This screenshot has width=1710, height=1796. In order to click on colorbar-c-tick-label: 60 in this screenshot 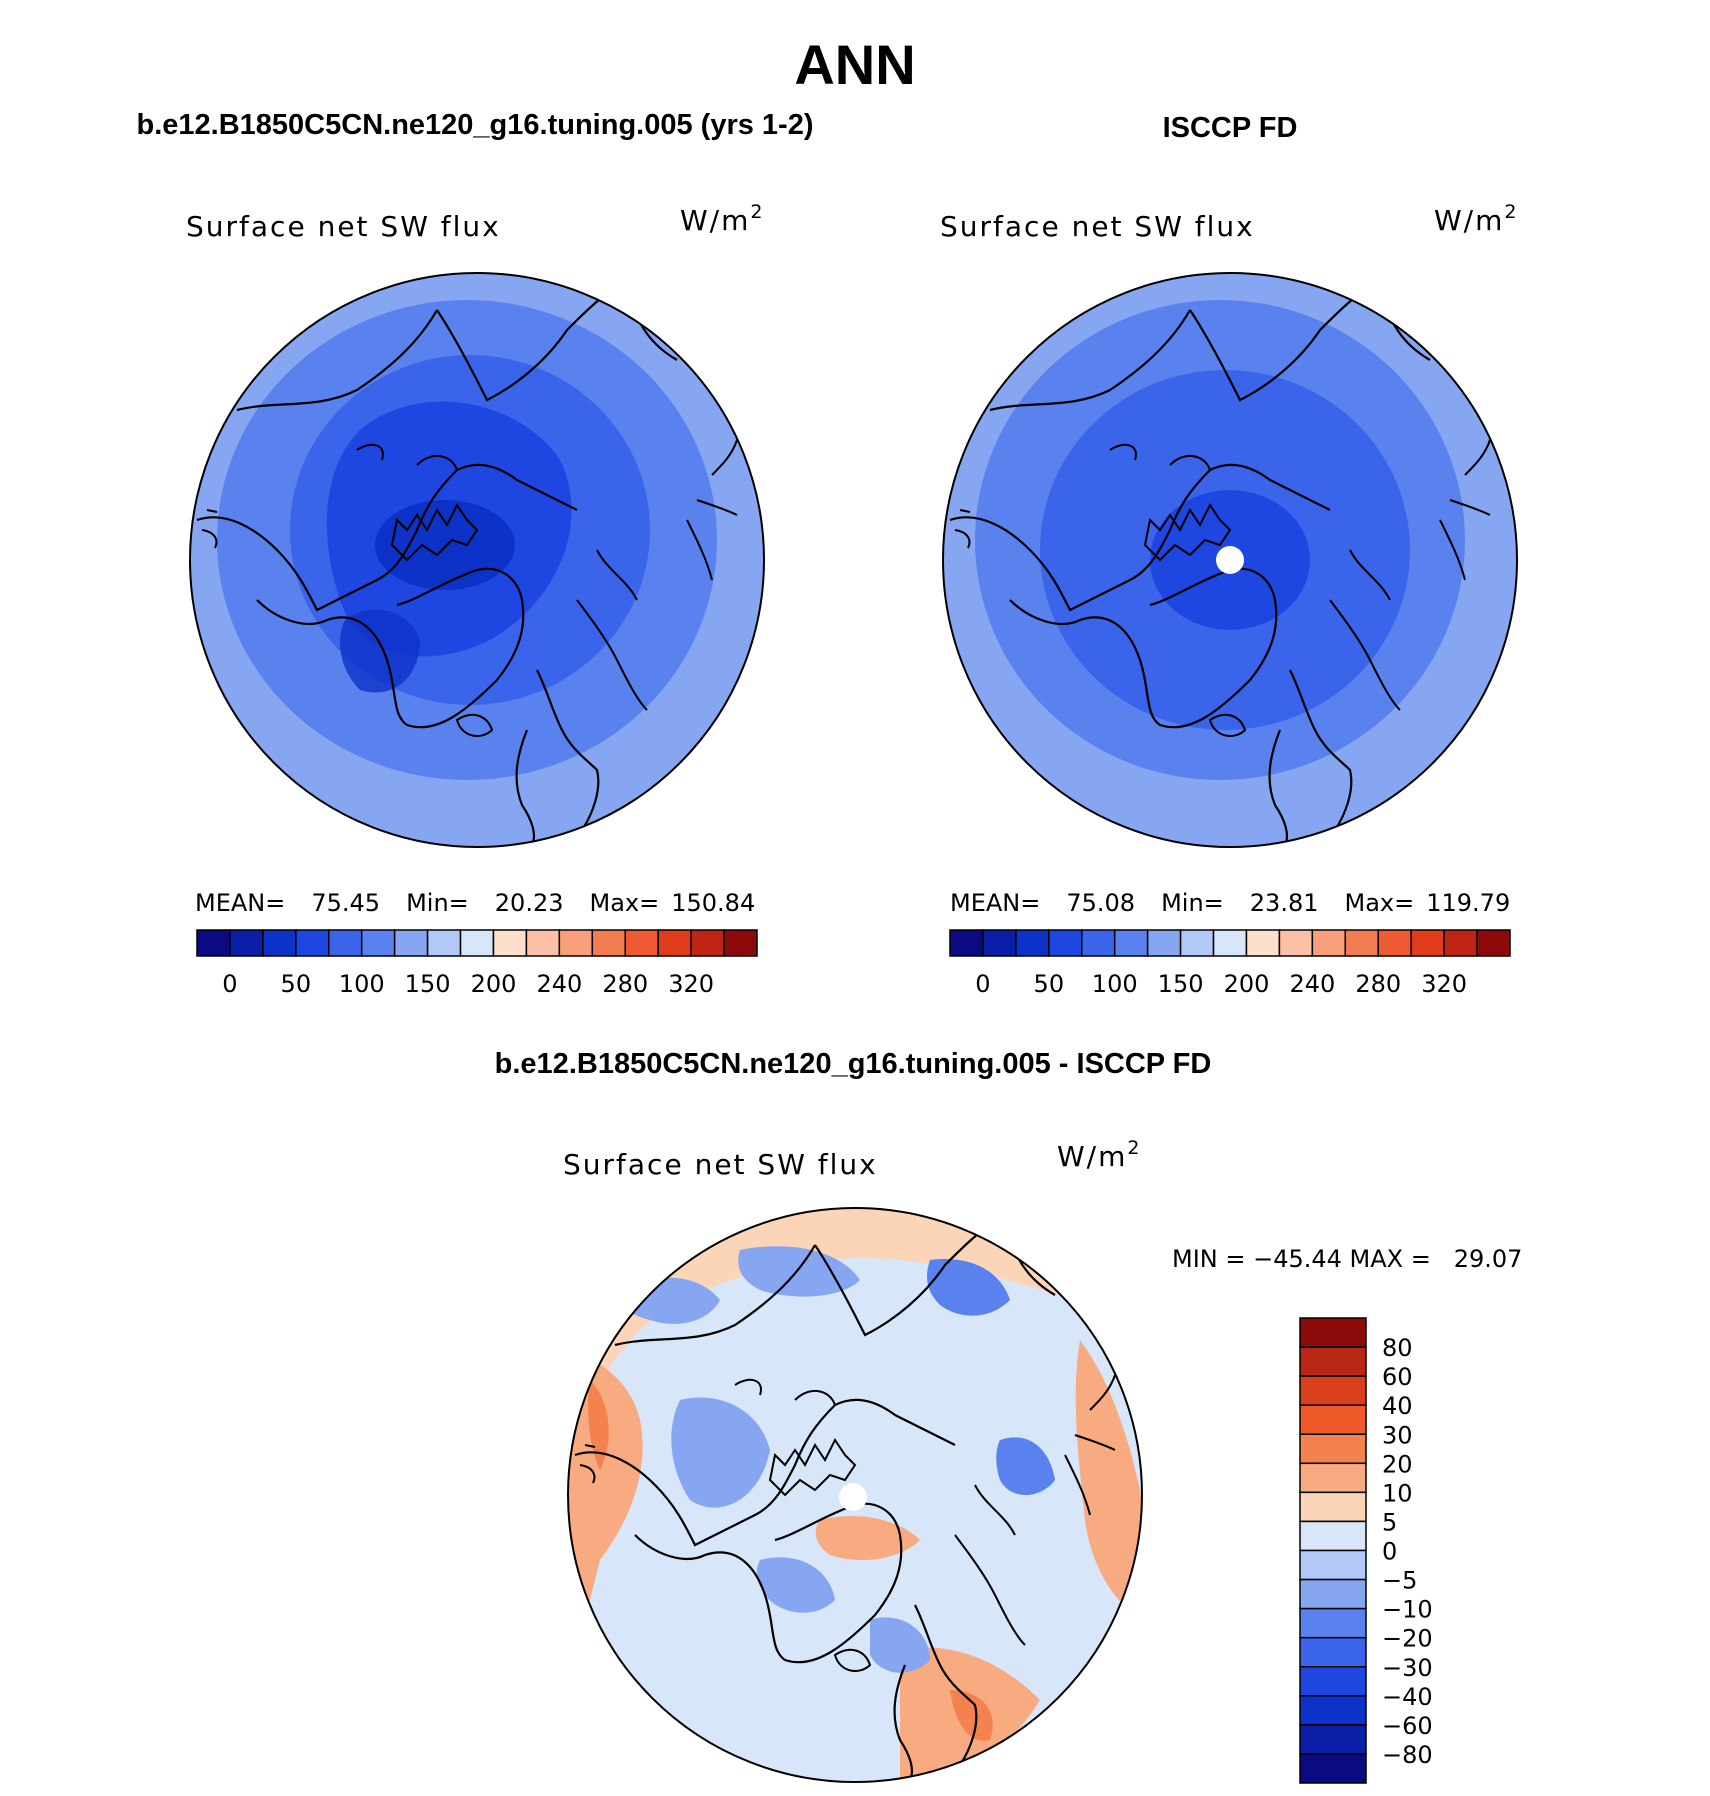, I will do `click(1397, 1377)`.